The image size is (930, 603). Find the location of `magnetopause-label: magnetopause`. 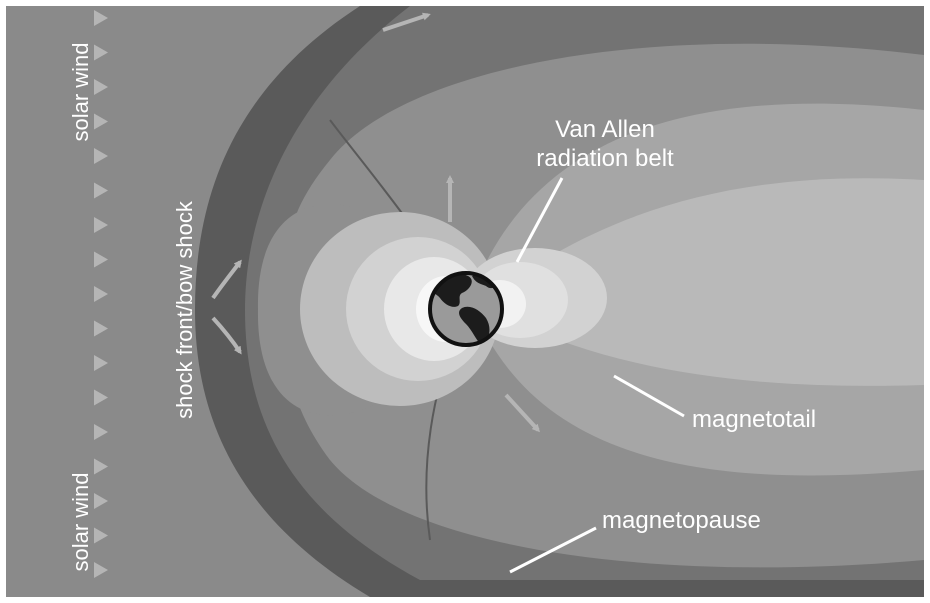

magnetopause-label: magnetopause is located at coordinates (681, 520).